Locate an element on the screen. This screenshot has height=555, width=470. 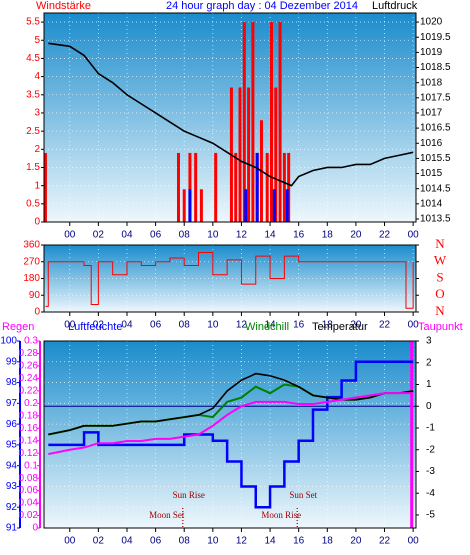
y-tick-label: 0.04 is located at coordinates (29, 503).